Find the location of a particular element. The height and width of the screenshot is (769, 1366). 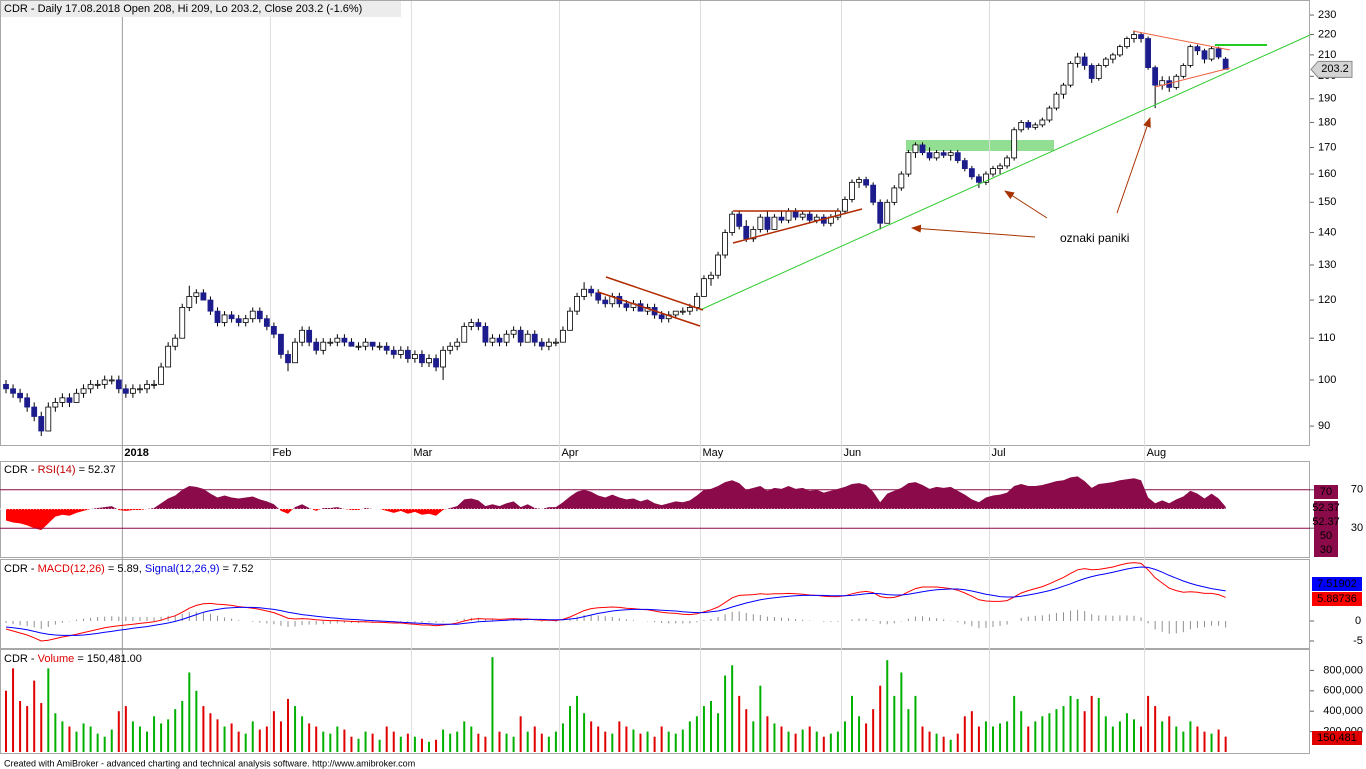

y-tick-label: 130 is located at coordinates (1327, 265).